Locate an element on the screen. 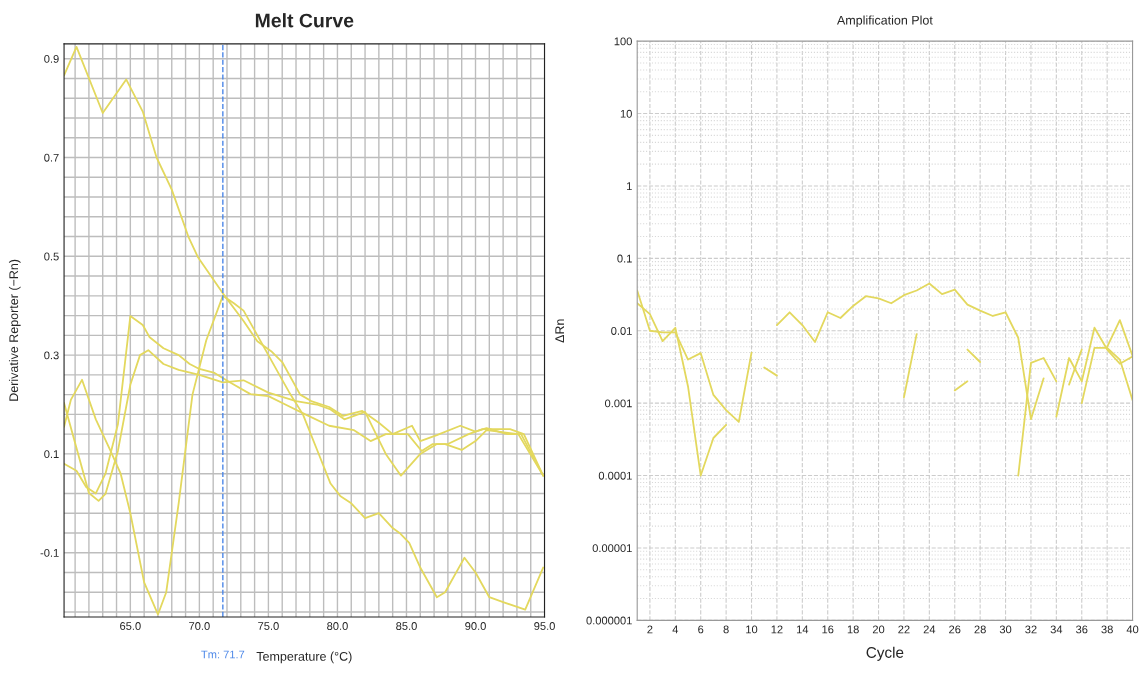 The width and height of the screenshot is (1144, 675). x-tick-label: 30 is located at coordinates (1005, 629).